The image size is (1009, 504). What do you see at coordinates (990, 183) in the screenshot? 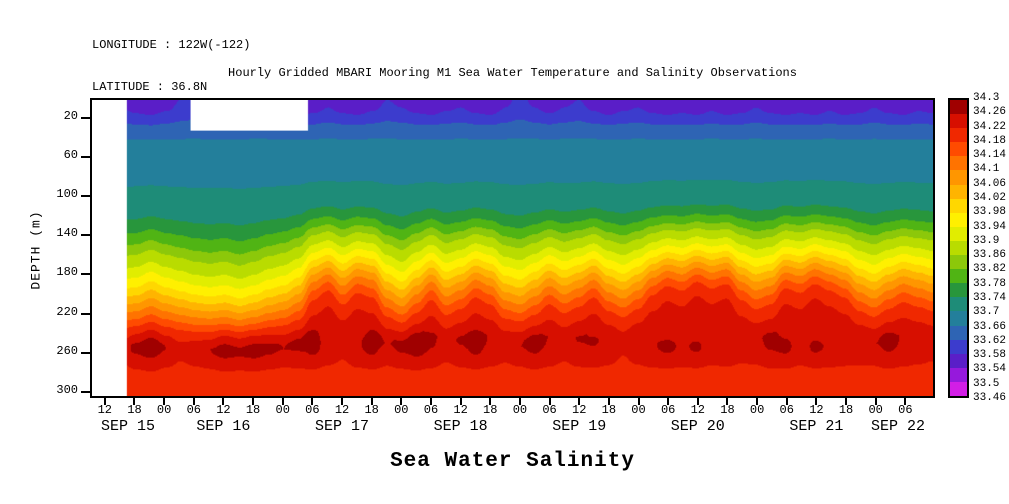
I see `colorbar-tick-label: 34.06` at bounding box center [990, 183].